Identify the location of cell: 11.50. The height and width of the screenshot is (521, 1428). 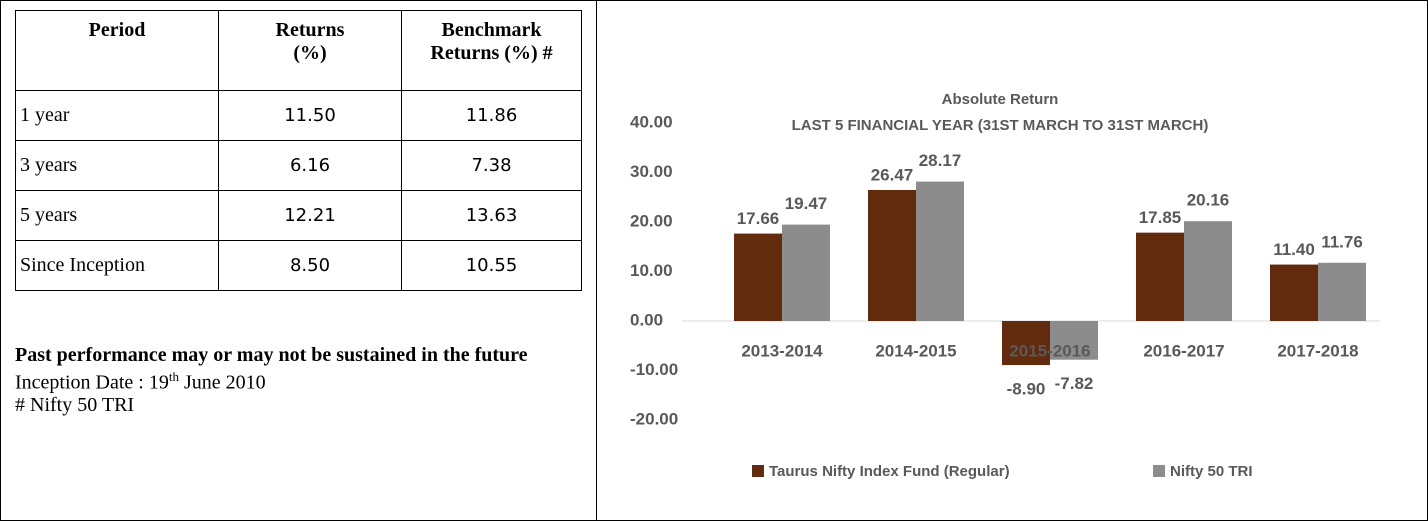
(310, 115).